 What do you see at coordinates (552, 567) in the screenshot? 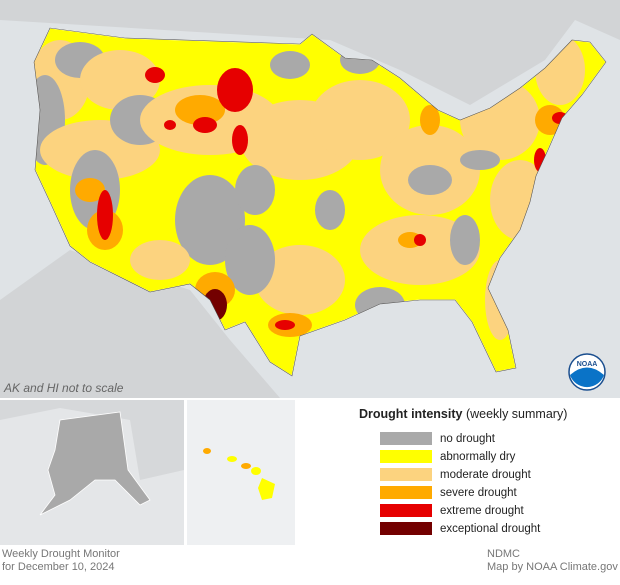
I see `footer-credit: Map by NOAA Climate.gov` at bounding box center [552, 567].